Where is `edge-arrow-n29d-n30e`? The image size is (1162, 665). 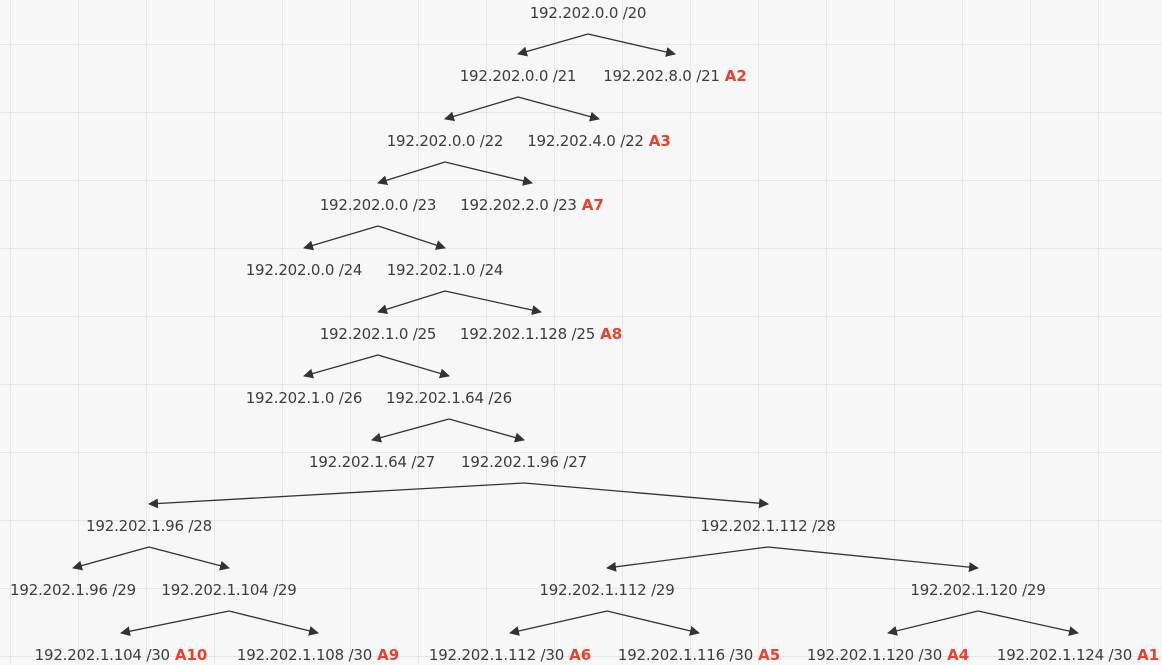
edge-arrow-n29d-n30e is located at coordinates (933, 623).